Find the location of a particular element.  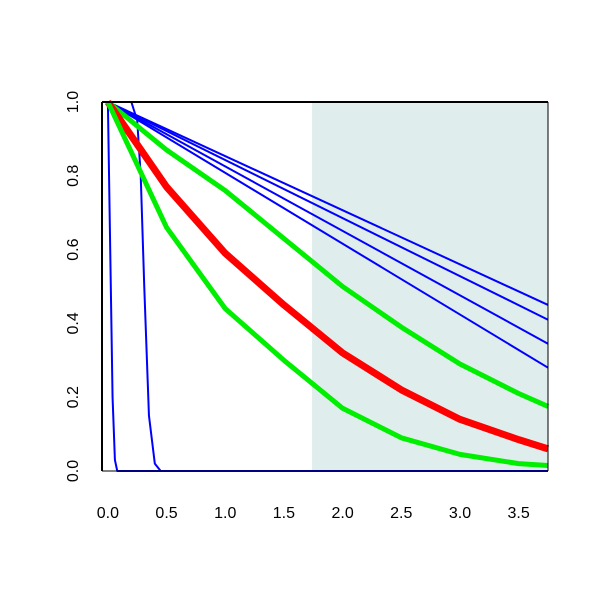

x-tick-label: 3.0 is located at coordinates (460, 513).